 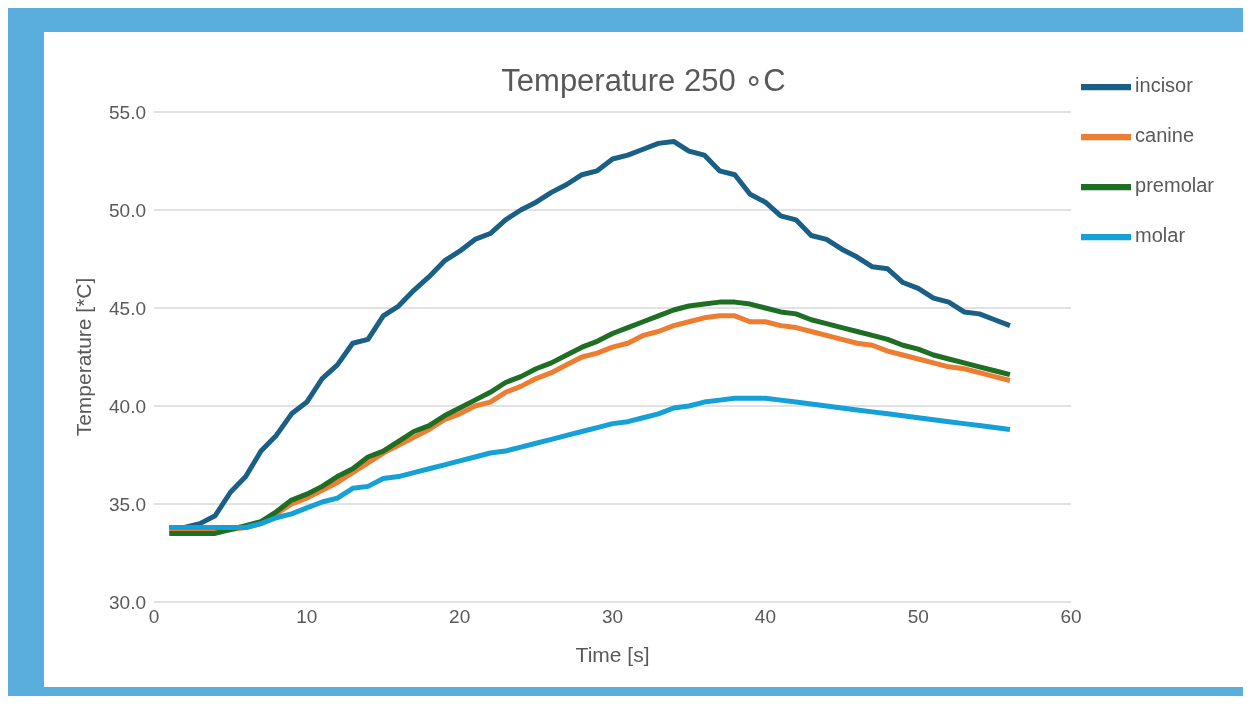 I want to click on chart-title: Temperature 250 ∘C, so click(x=643, y=80).